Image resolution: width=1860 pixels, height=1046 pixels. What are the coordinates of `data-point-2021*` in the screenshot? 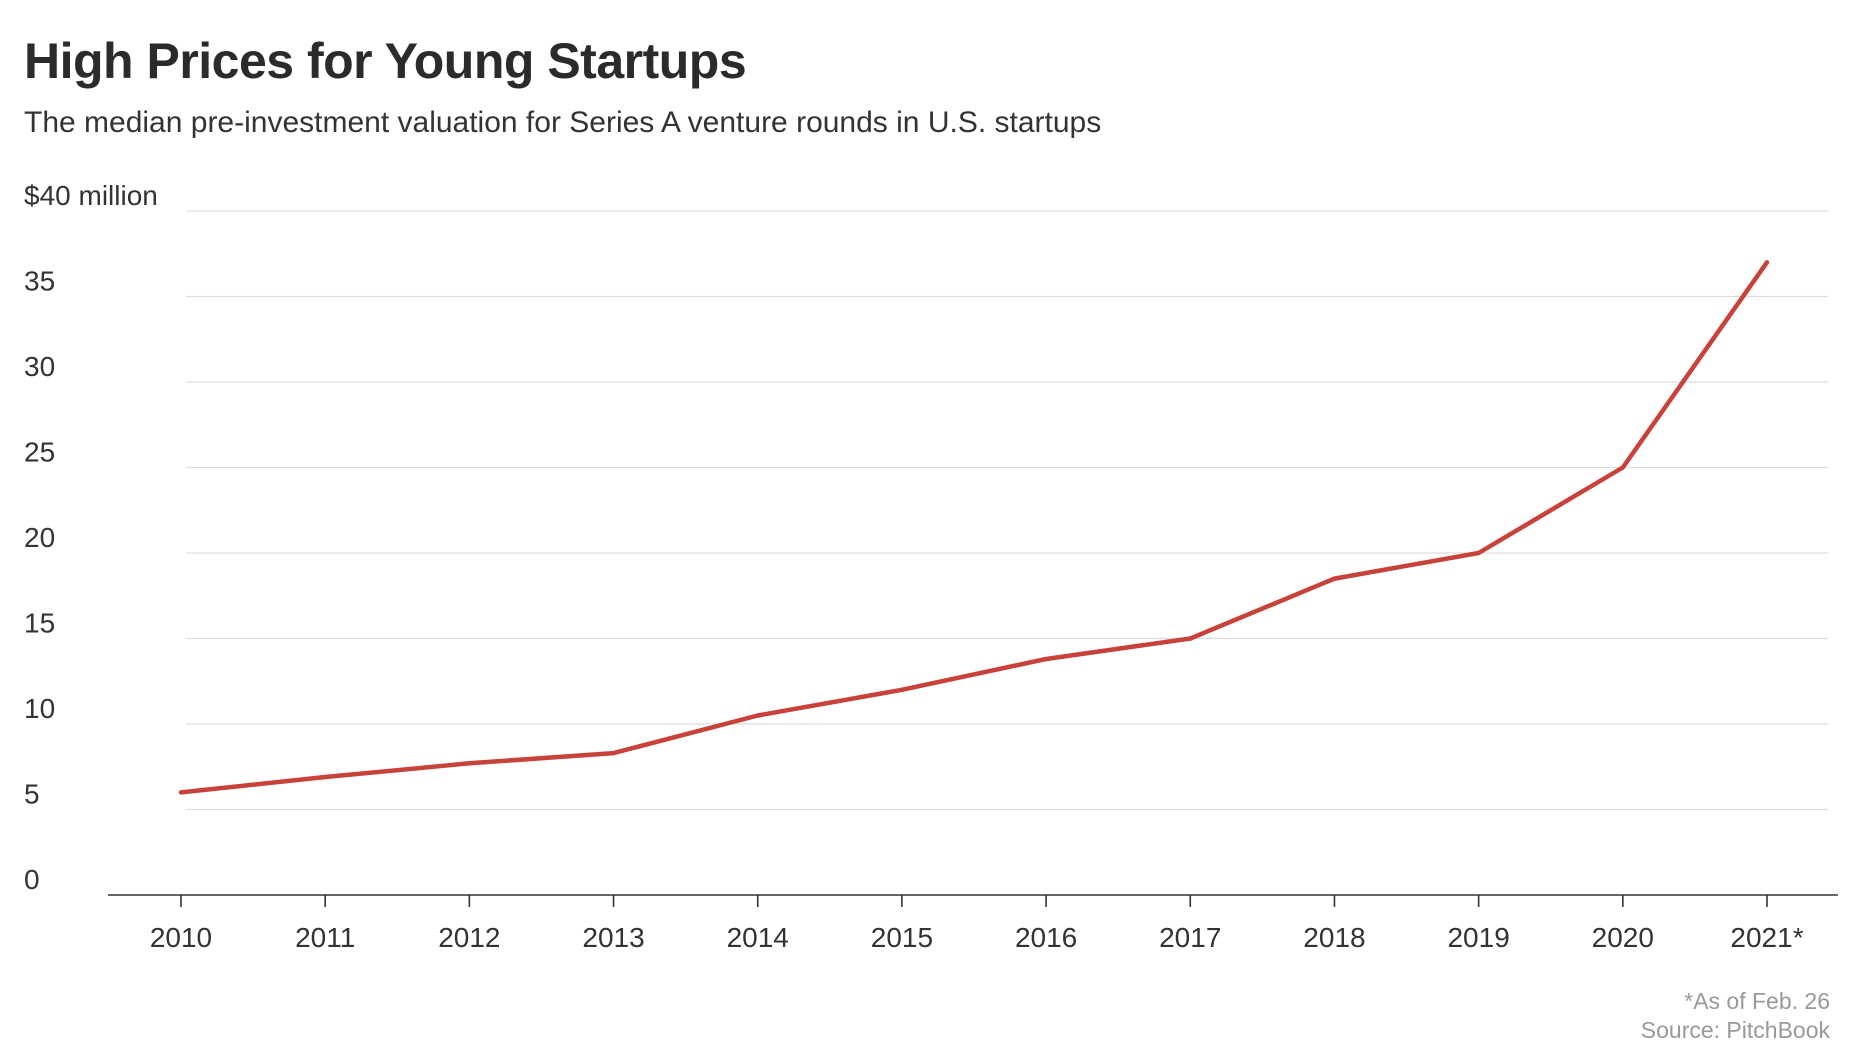 It's located at (1767, 262).